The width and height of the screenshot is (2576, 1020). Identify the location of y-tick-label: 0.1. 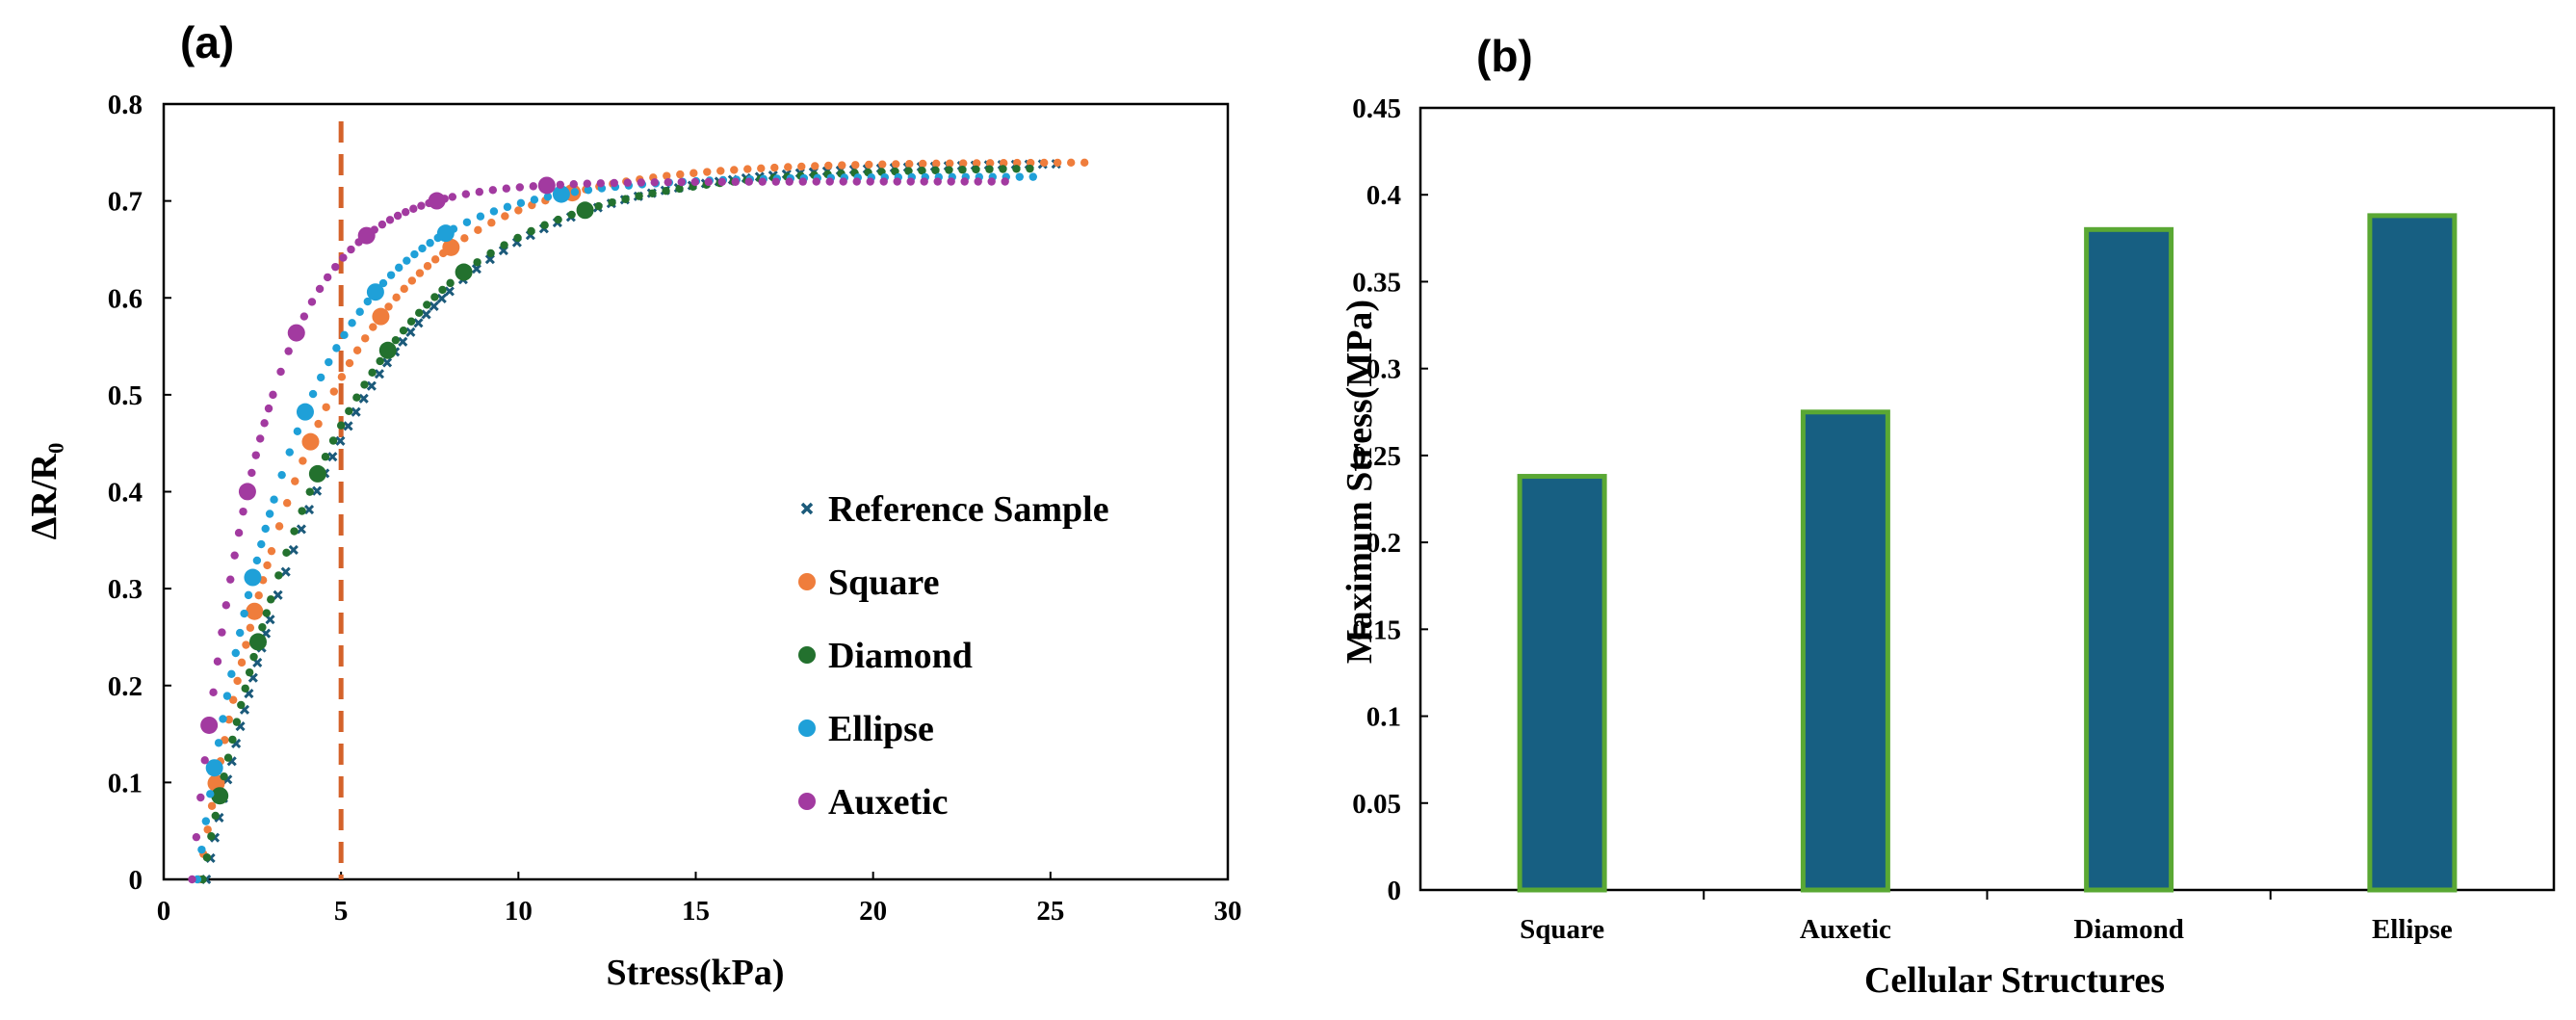
(1383, 718).